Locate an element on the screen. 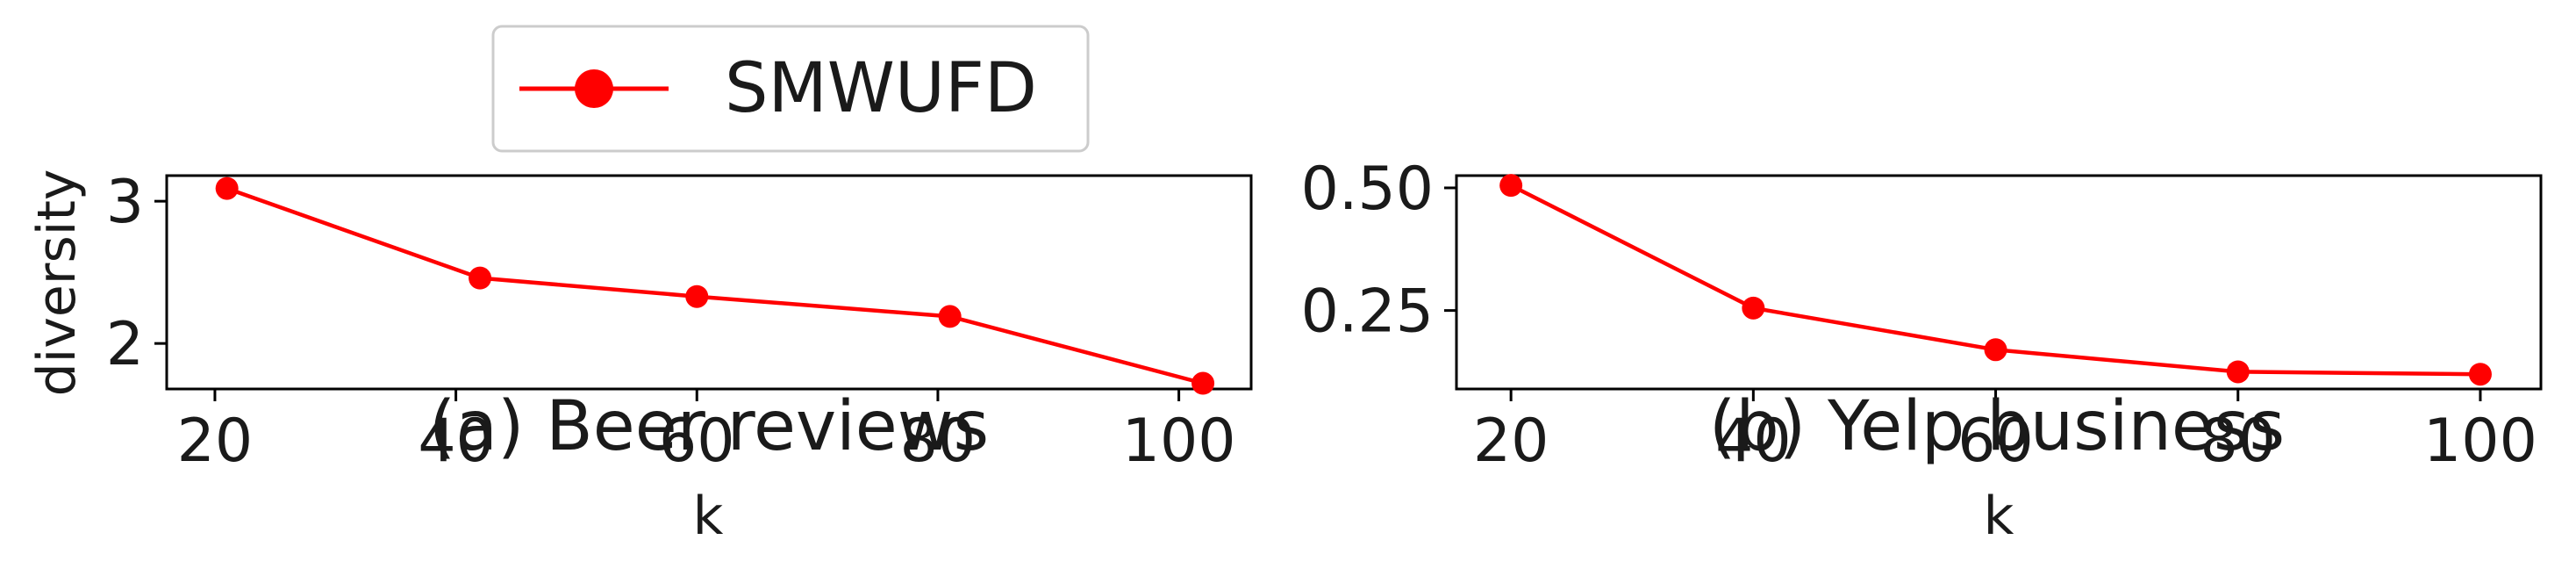  y-tick-label: 0.25 is located at coordinates (1367, 312).